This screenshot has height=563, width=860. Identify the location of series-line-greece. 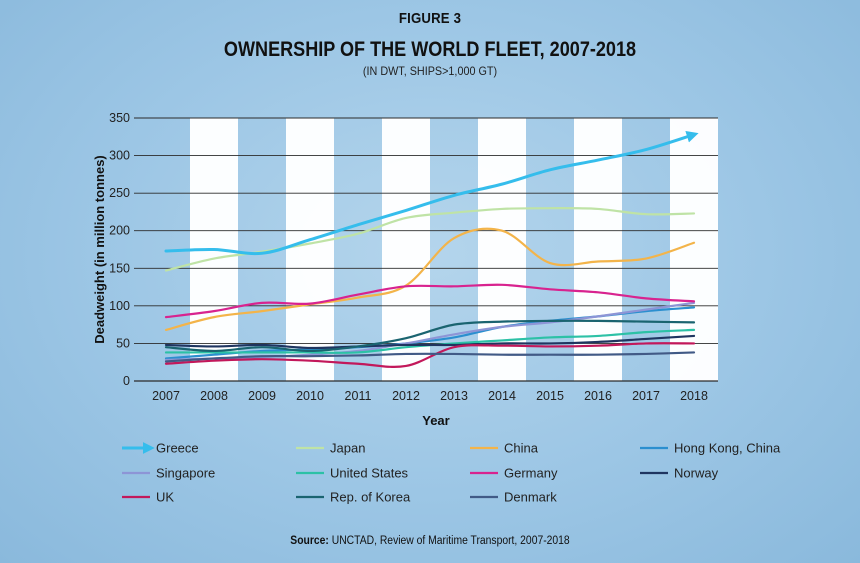
(431, 193).